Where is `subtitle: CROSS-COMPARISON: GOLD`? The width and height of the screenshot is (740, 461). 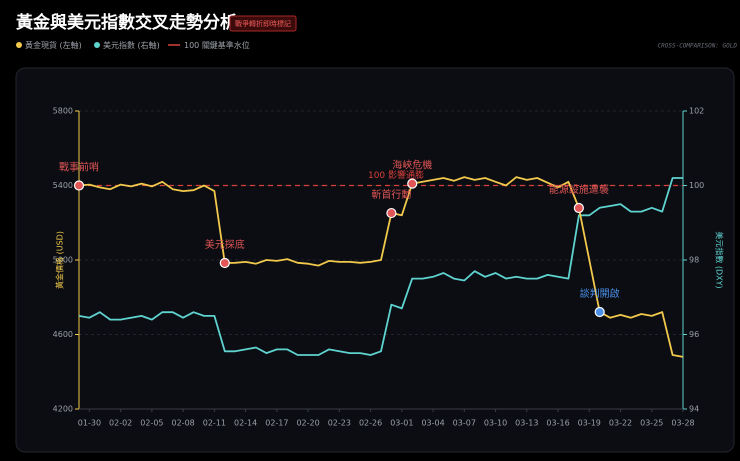
subtitle: CROSS-COMPARISON: GOLD is located at coordinates (698, 46).